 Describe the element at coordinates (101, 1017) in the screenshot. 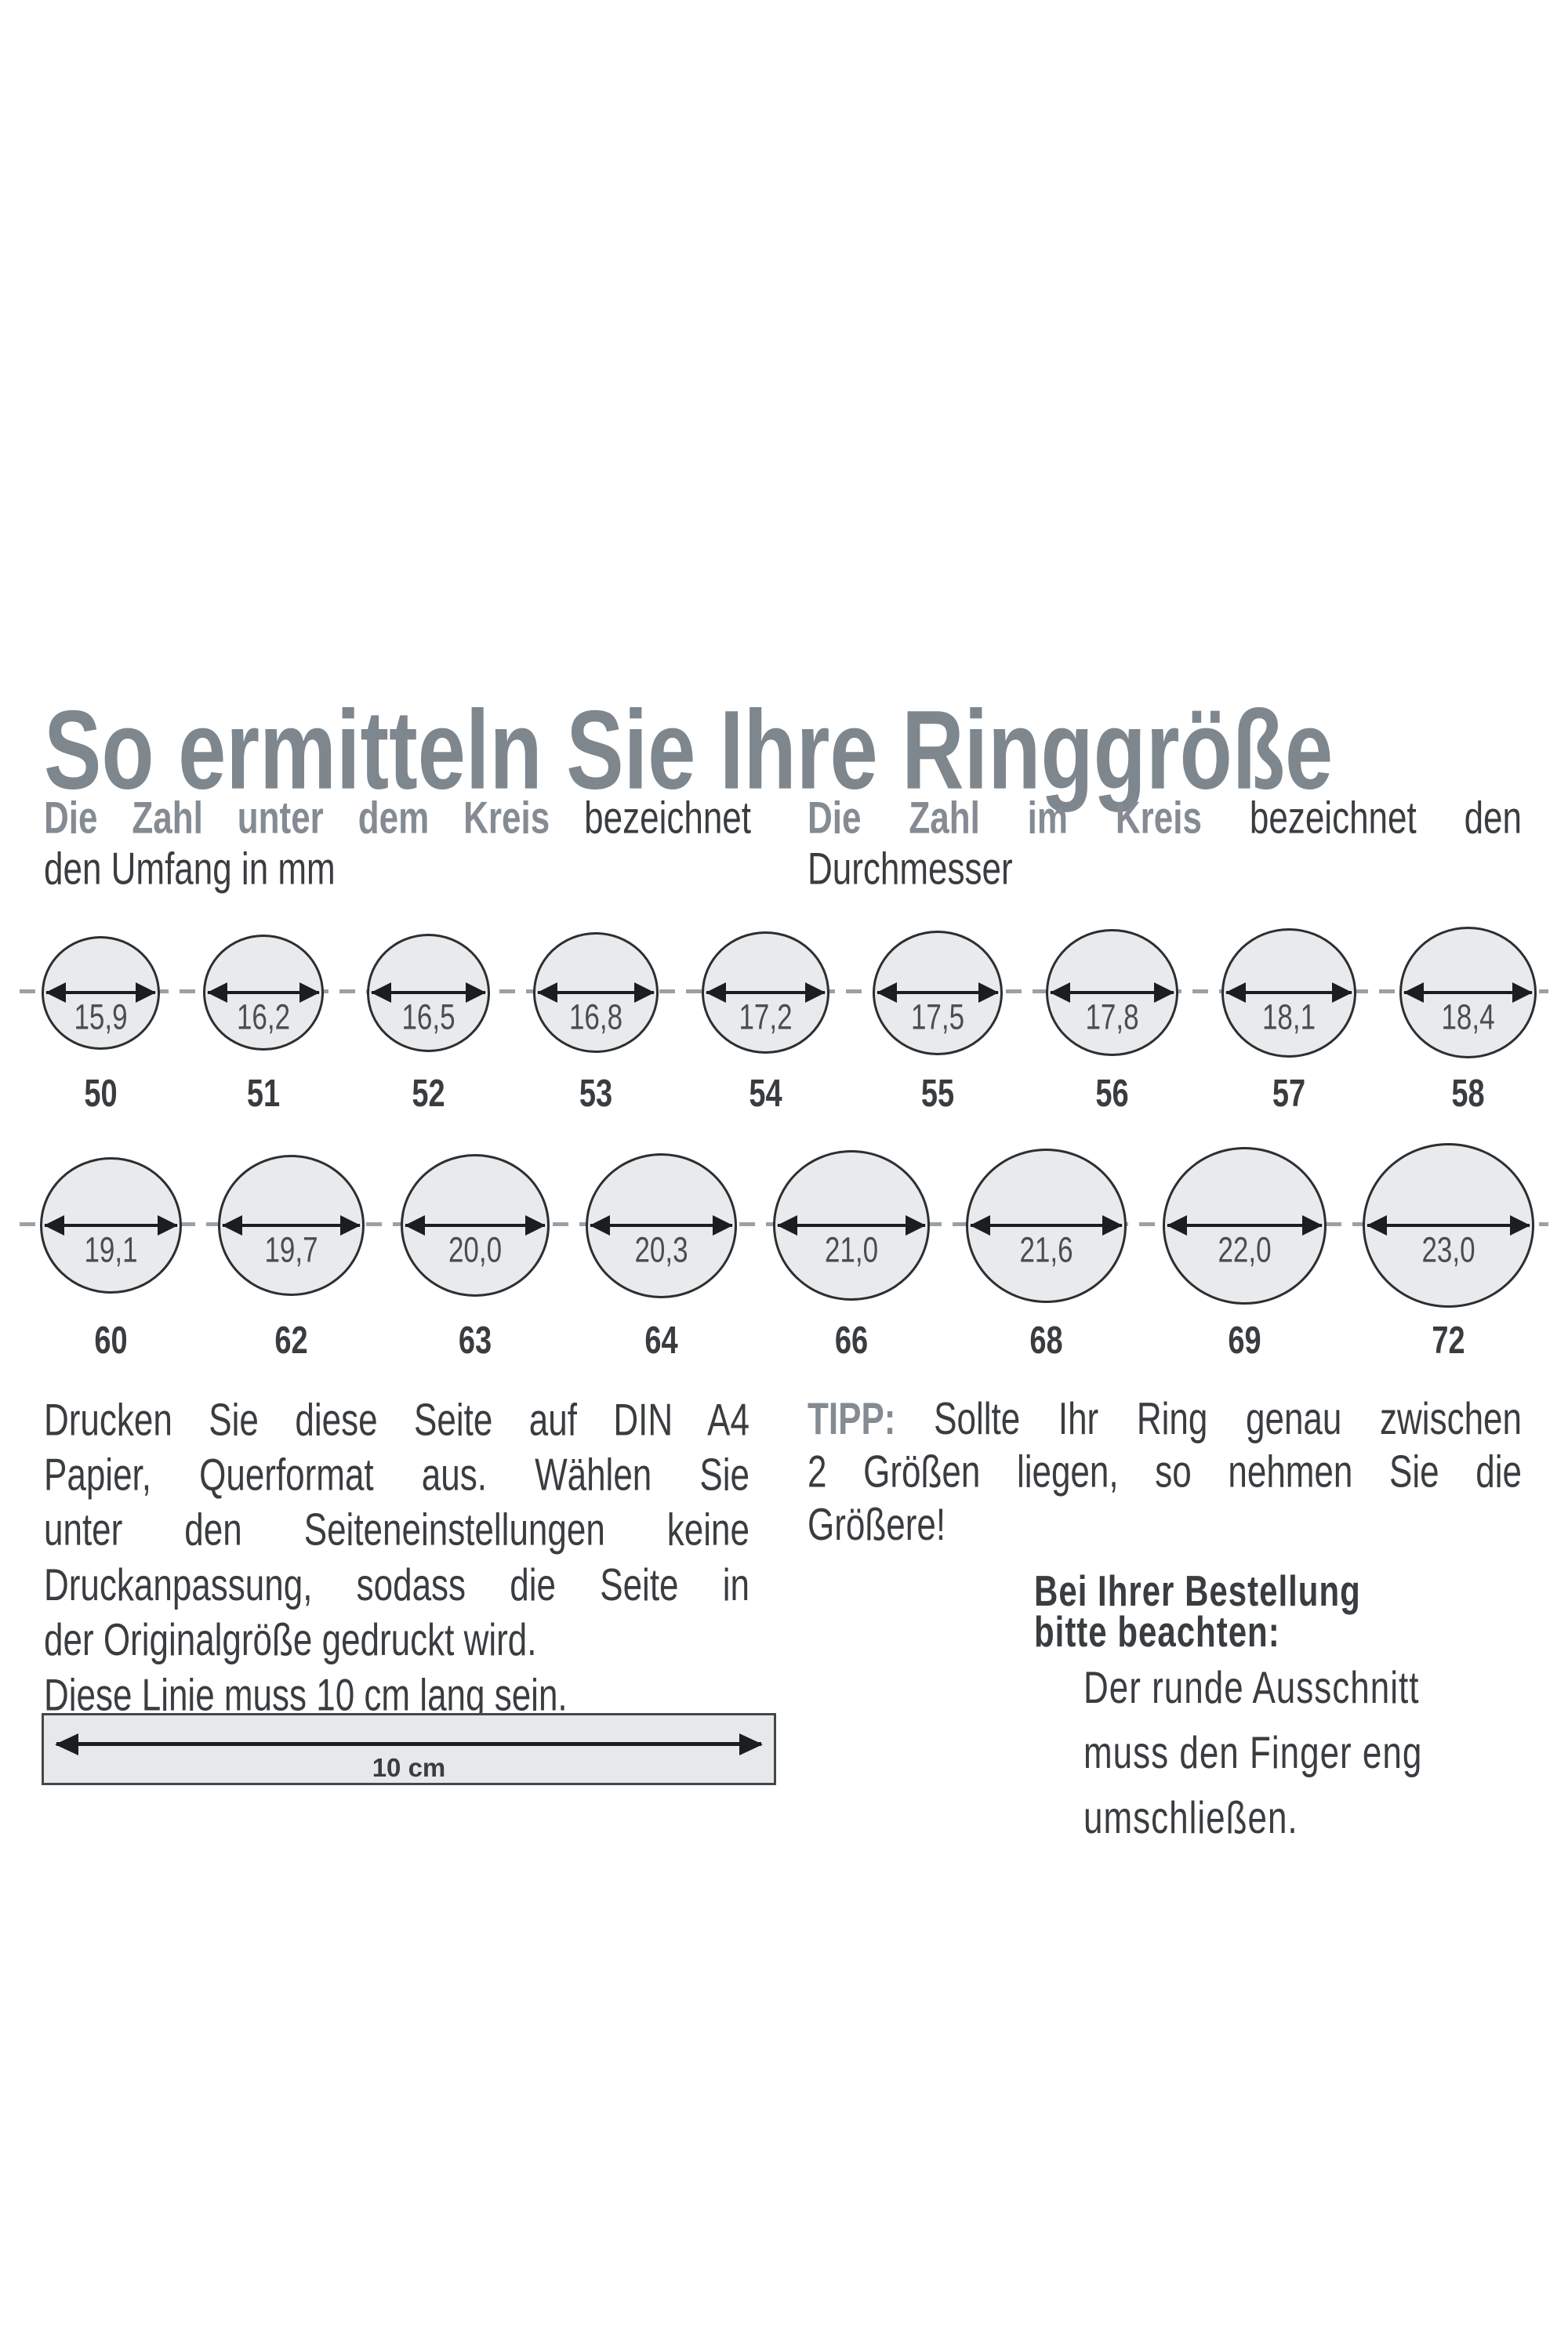

I see `diameter-value: 15,9` at that location.